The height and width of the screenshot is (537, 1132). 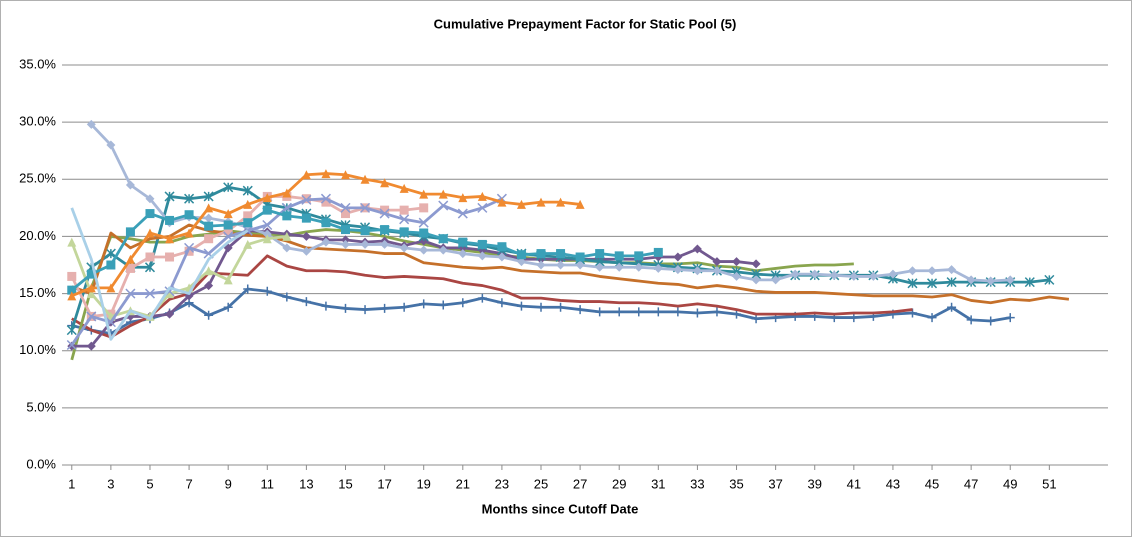 What do you see at coordinates (37, 235) in the screenshot?
I see `y-tick-label: 20.0%` at bounding box center [37, 235].